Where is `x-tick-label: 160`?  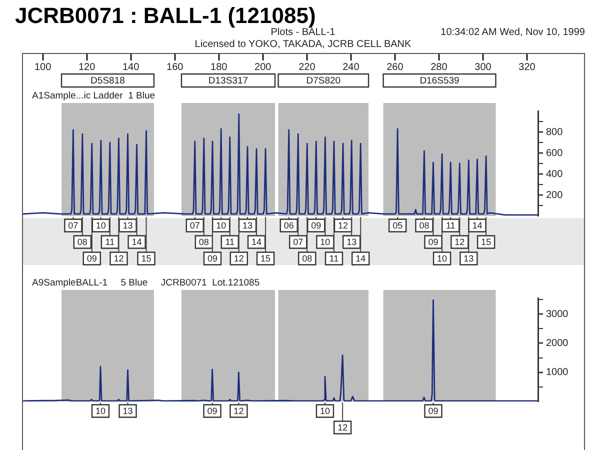
x-tick-label: 160 is located at coordinates (175, 67).